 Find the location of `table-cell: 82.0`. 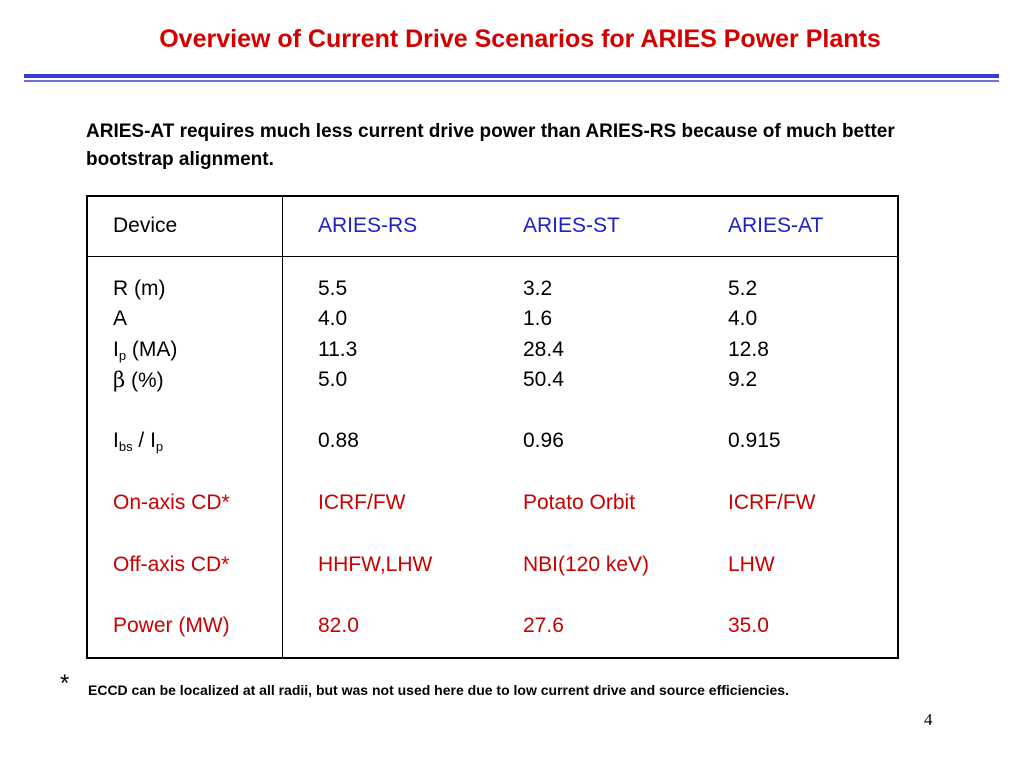

table-cell: 82.0 is located at coordinates (338, 625).